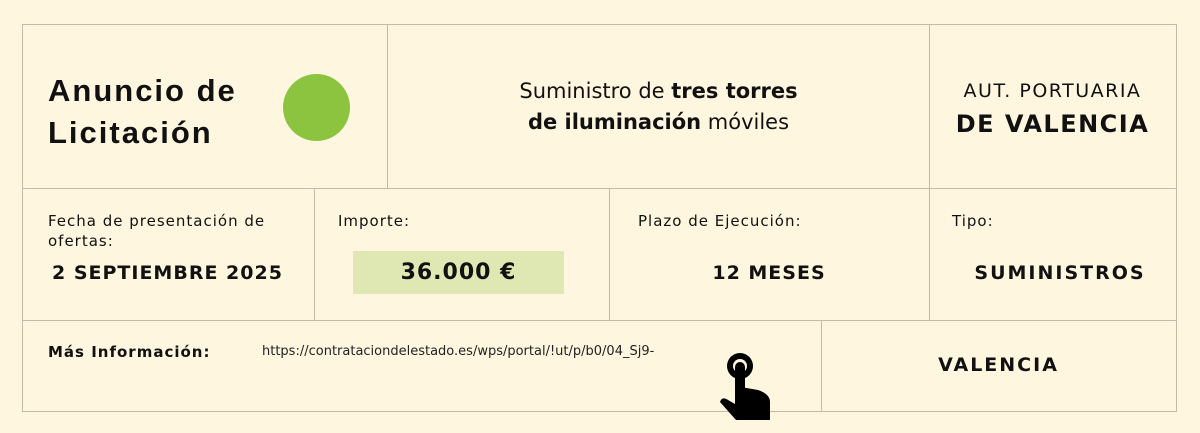 The width and height of the screenshot is (1200, 433). Describe the element at coordinates (167, 273) in the screenshot. I see `fecha-value: 2 SEPTIEMBRE 2025` at that location.